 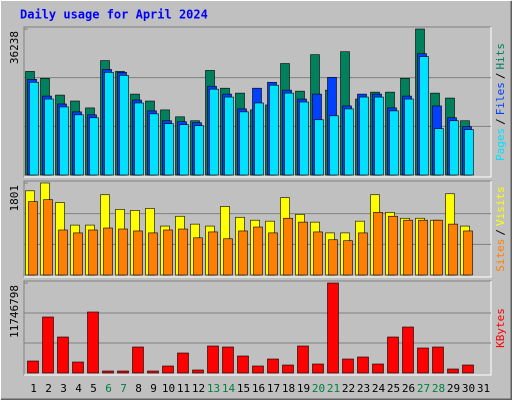 I want to click on x-tick-label: 19, so click(x=303, y=388).